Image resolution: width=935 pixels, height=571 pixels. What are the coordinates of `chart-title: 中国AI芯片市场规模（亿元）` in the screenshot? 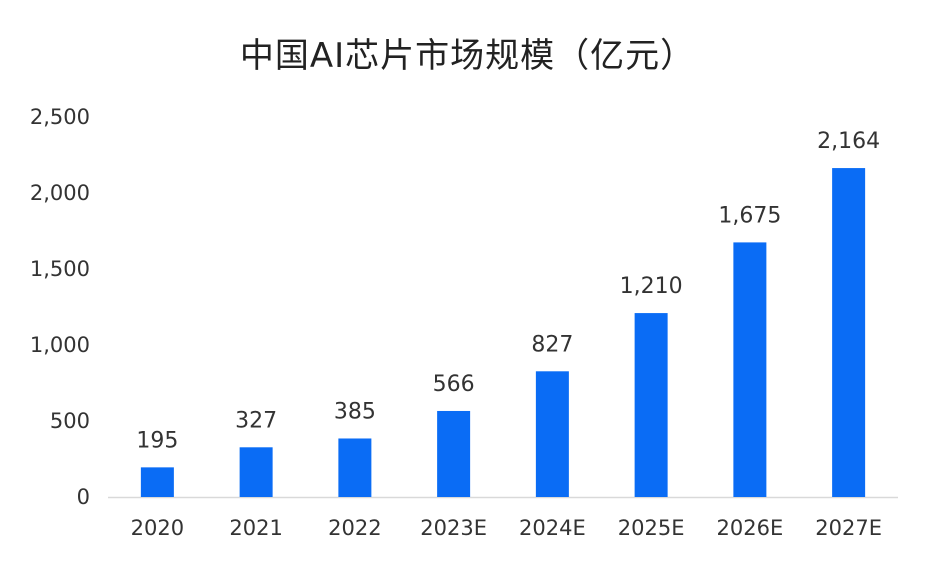 It's located at (467, 56).